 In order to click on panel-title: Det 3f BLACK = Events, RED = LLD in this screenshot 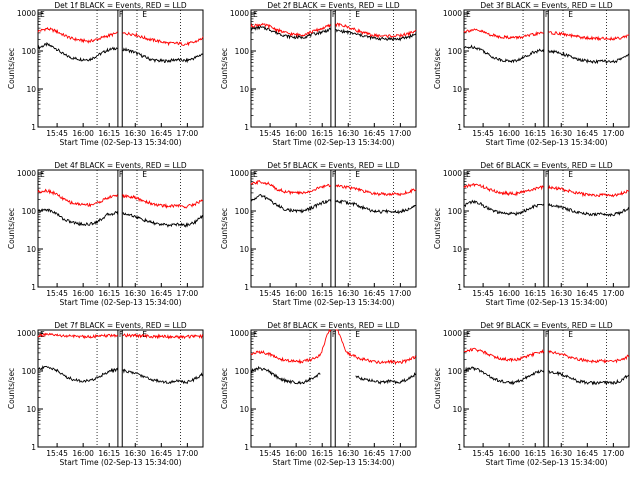, I will do `click(546, 5)`.